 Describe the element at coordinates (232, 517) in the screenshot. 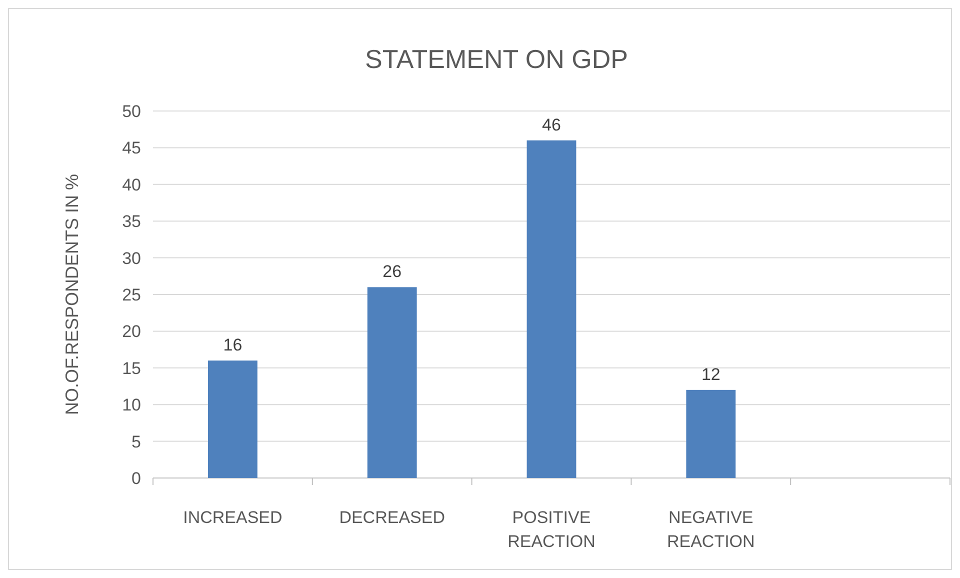

I see `x-tick-label: INCREASED` at that location.